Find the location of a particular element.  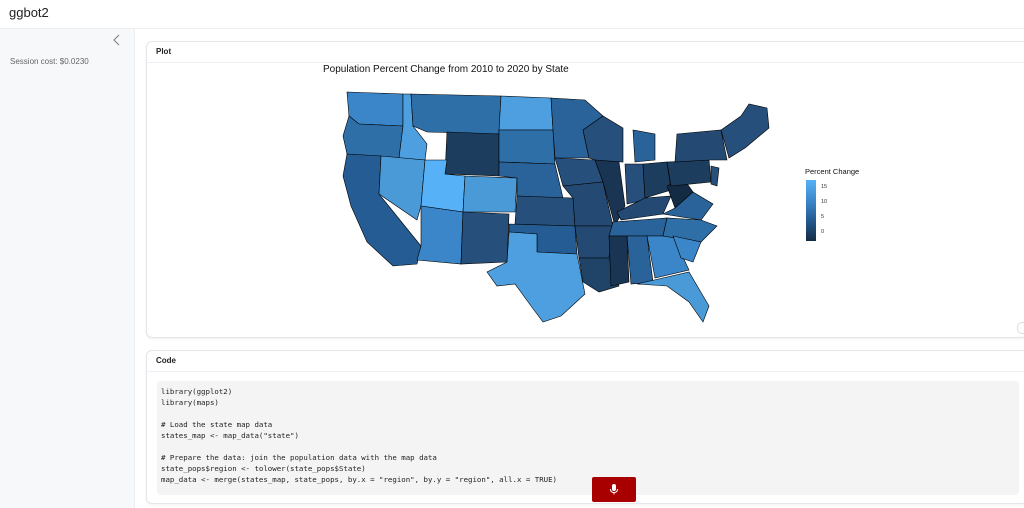

plot-card-title: Plot is located at coordinates (164, 51).